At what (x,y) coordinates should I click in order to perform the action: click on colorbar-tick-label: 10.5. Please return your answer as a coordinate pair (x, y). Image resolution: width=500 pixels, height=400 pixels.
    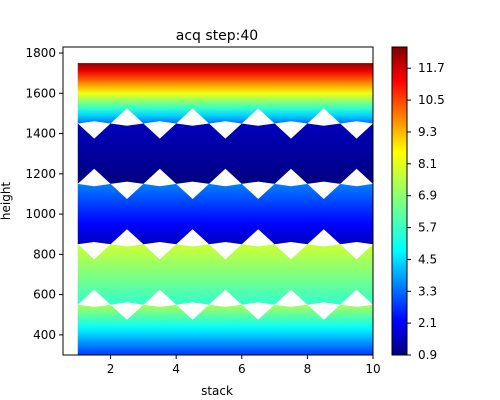
    Looking at the image, I should click on (431, 100).